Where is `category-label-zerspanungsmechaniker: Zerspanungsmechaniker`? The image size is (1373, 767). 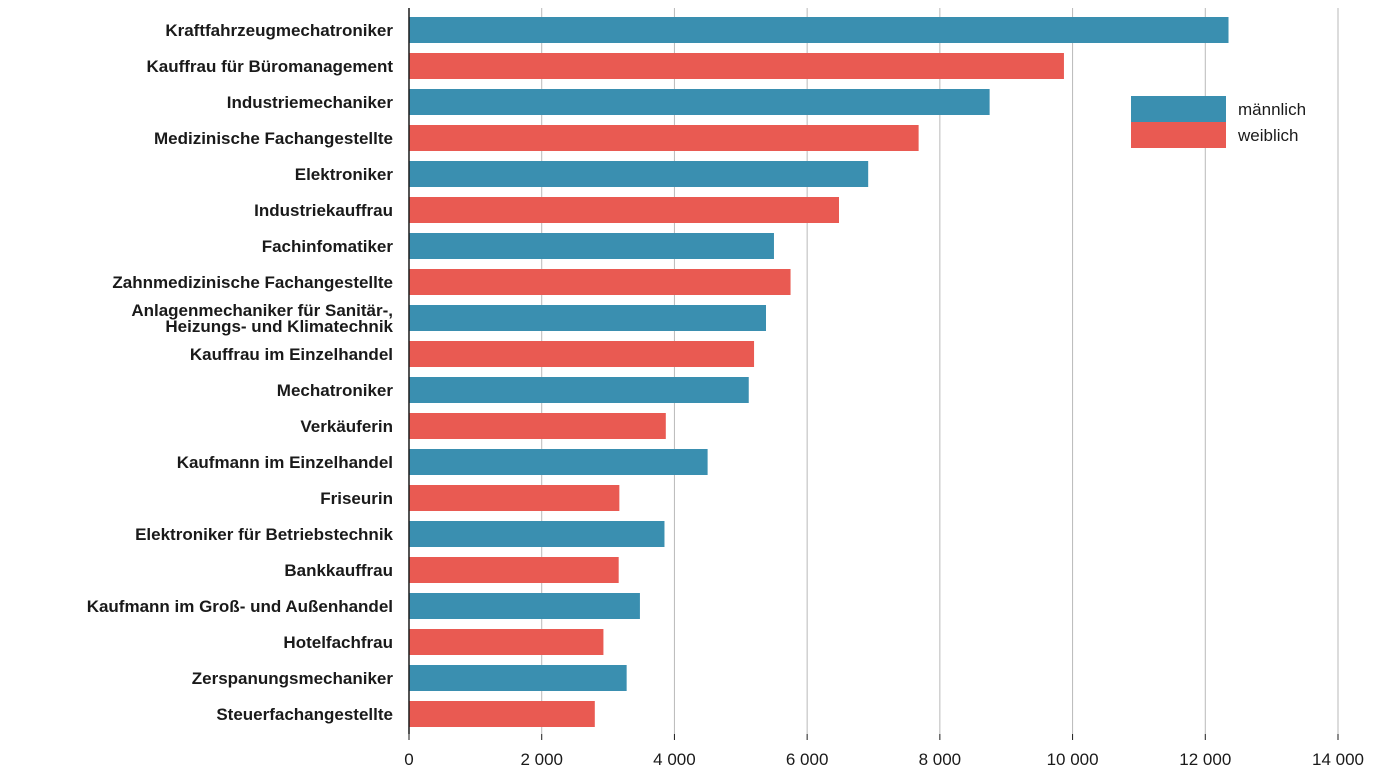 category-label-zerspanungsmechaniker: Zerspanungsmechaniker is located at coordinates (293, 678).